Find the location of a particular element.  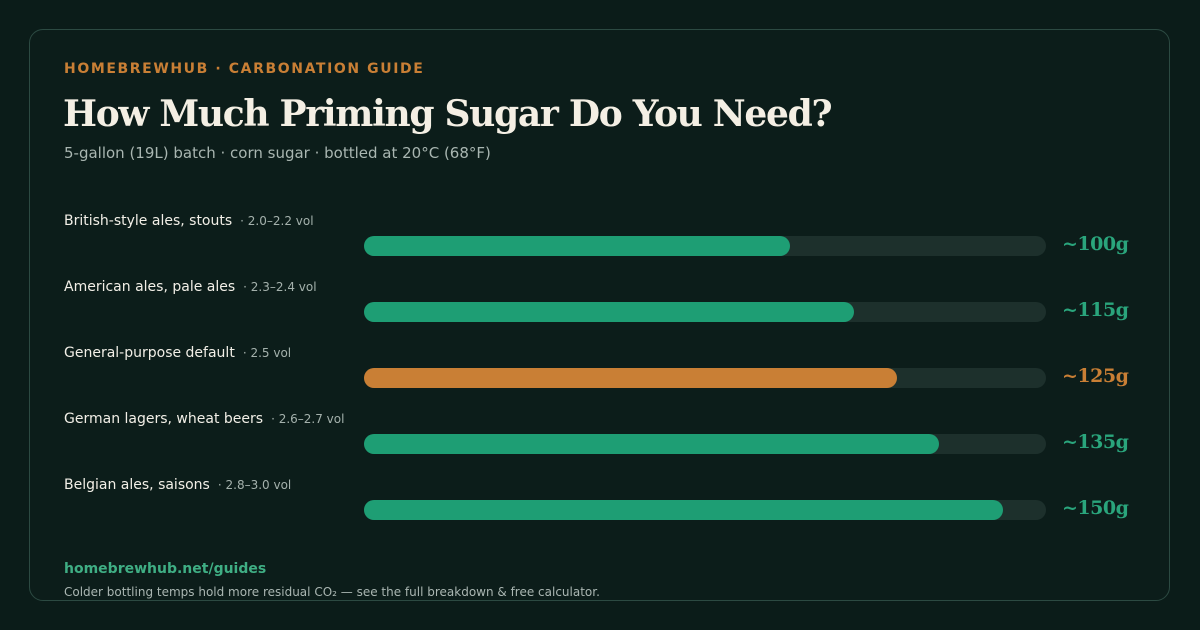

value-label: ~125g is located at coordinates (1095, 376).